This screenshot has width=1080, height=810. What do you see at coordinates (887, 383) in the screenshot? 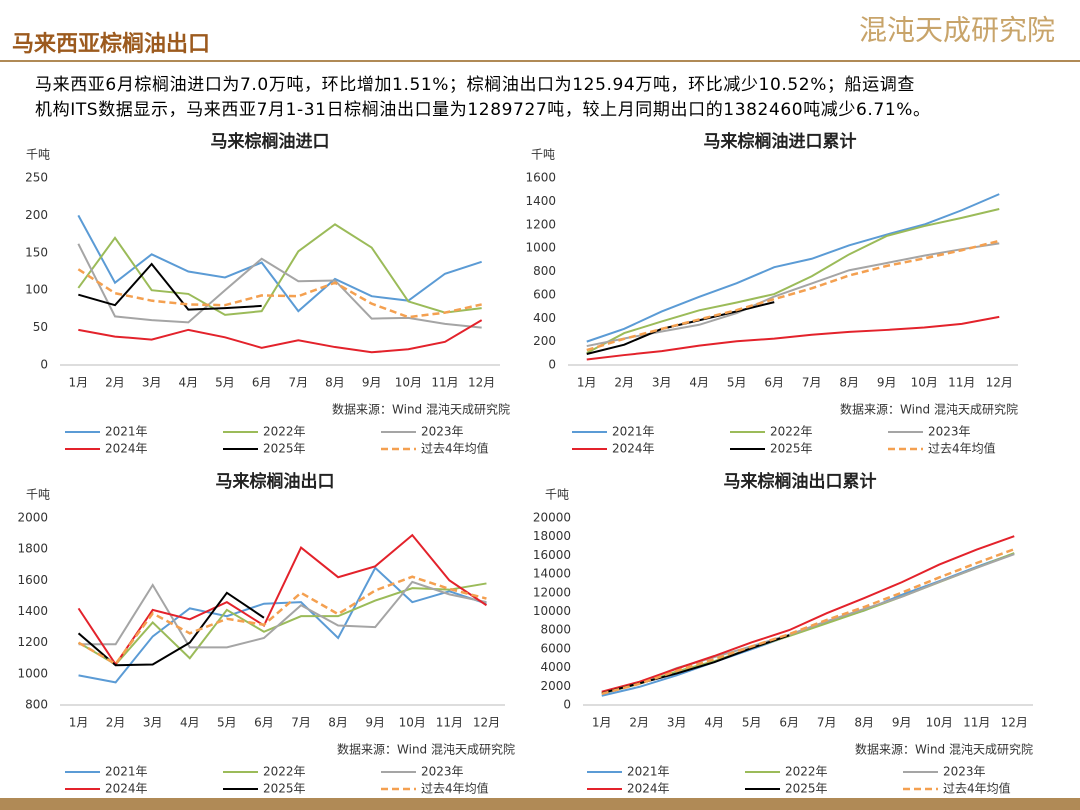
I see `x-tick-label: 9月` at bounding box center [887, 383].